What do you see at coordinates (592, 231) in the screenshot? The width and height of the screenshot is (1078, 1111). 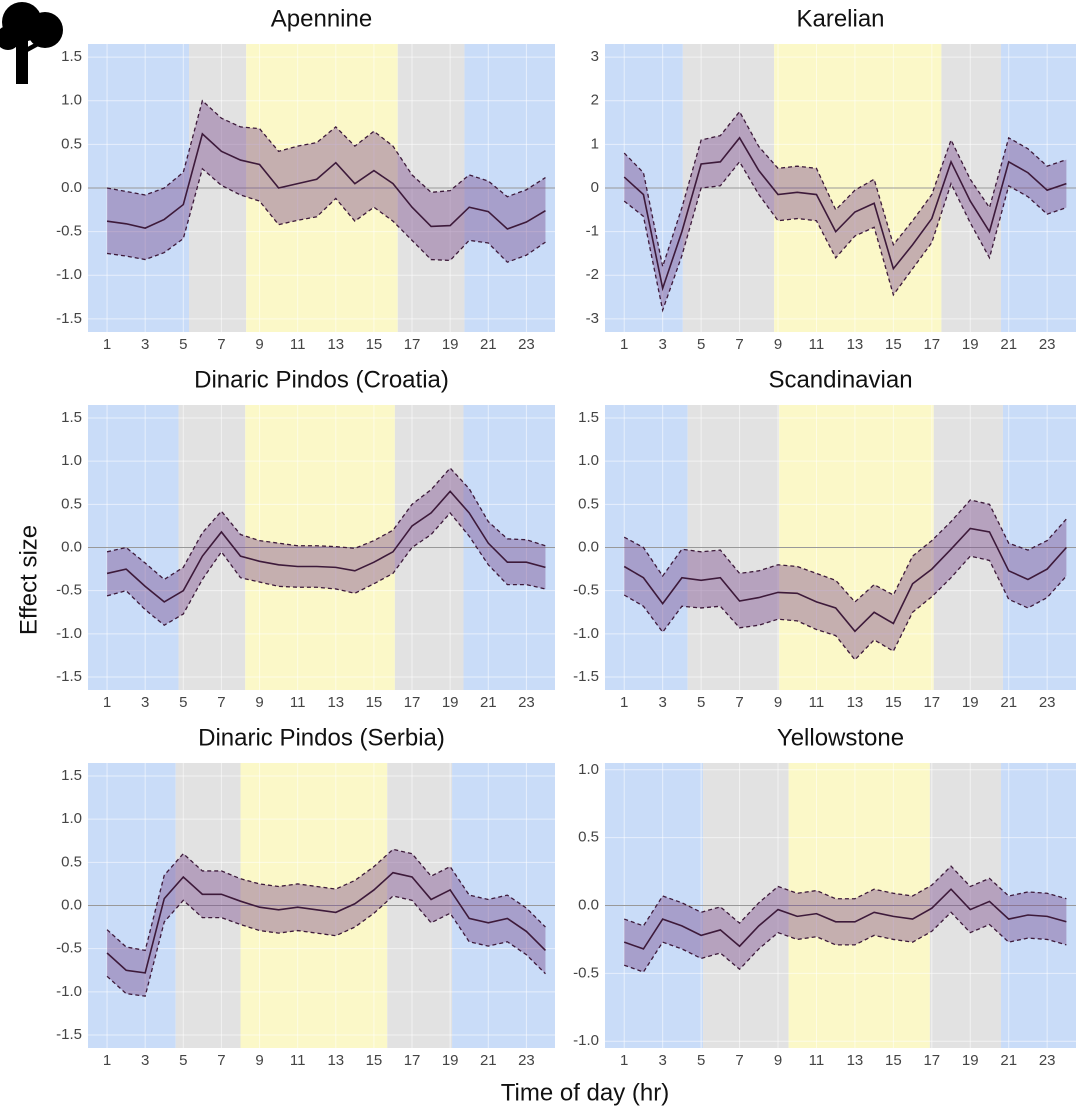 I see `y-tick-label: -1` at bounding box center [592, 231].